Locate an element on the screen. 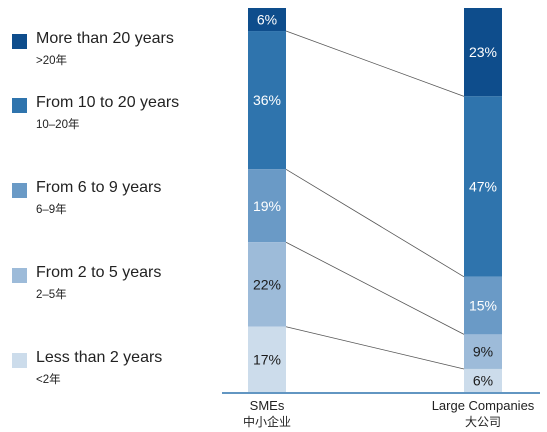  category-label-cn: 中小企业 is located at coordinates (267, 421).